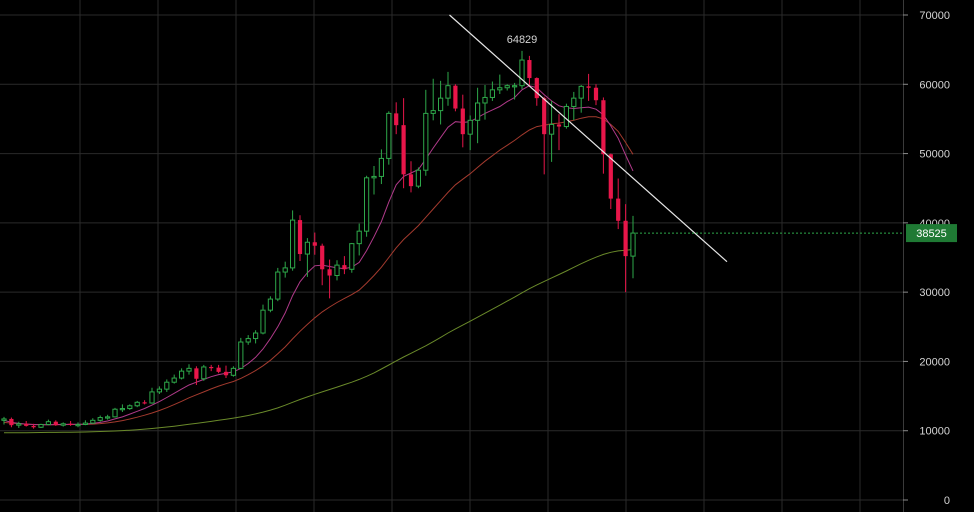 The image size is (974, 512). What do you see at coordinates (588, 138) in the screenshot?
I see `trendline` at bounding box center [588, 138].